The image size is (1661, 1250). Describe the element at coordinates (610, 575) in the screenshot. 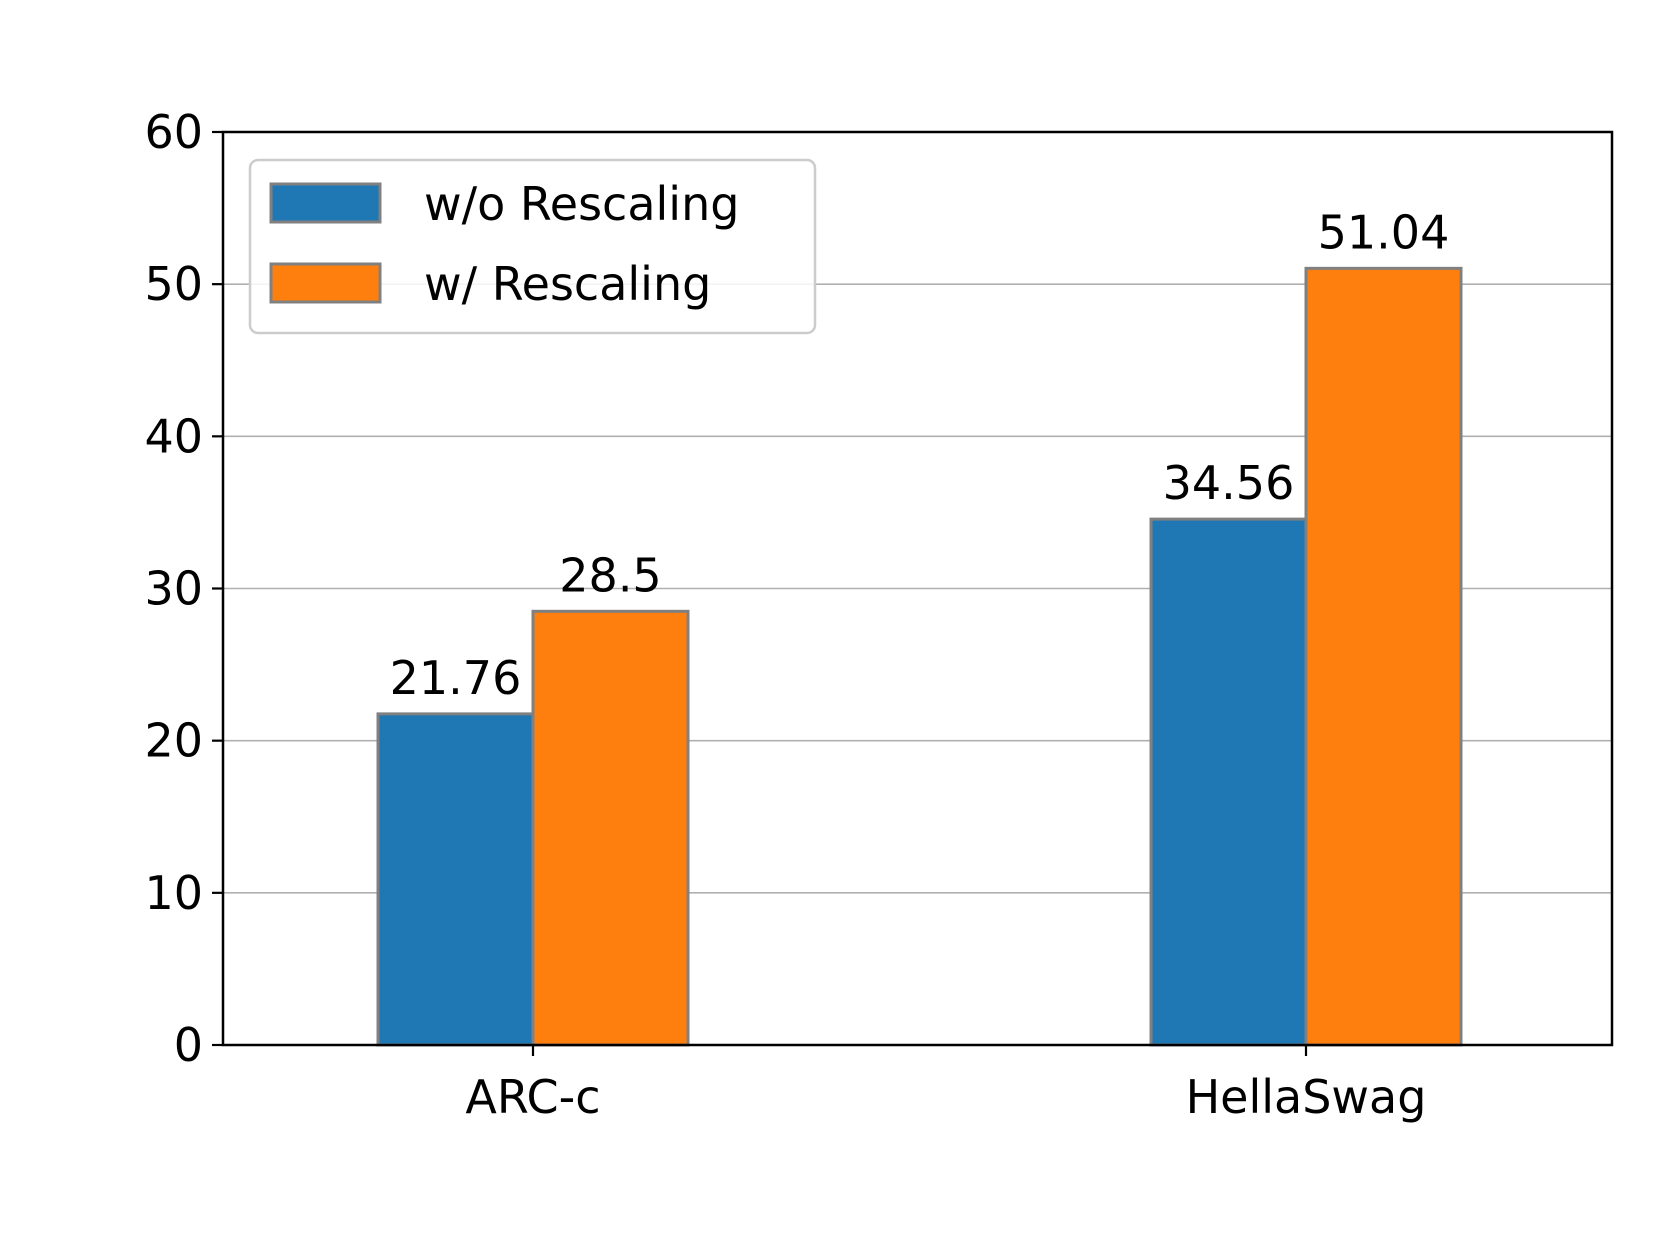

I see `data-label: 28.5` at that location.